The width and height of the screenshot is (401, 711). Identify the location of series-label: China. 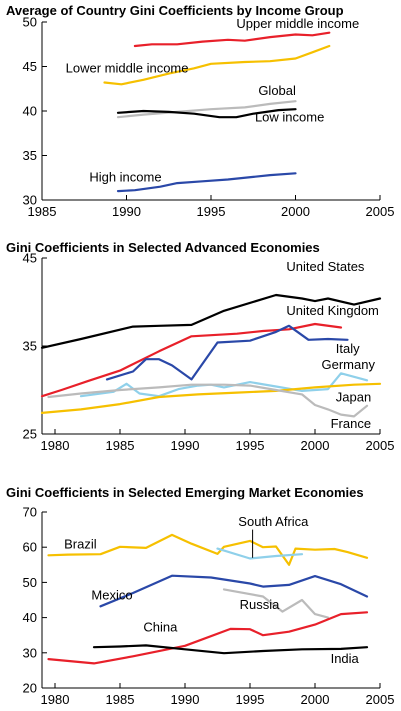
(160, 627).